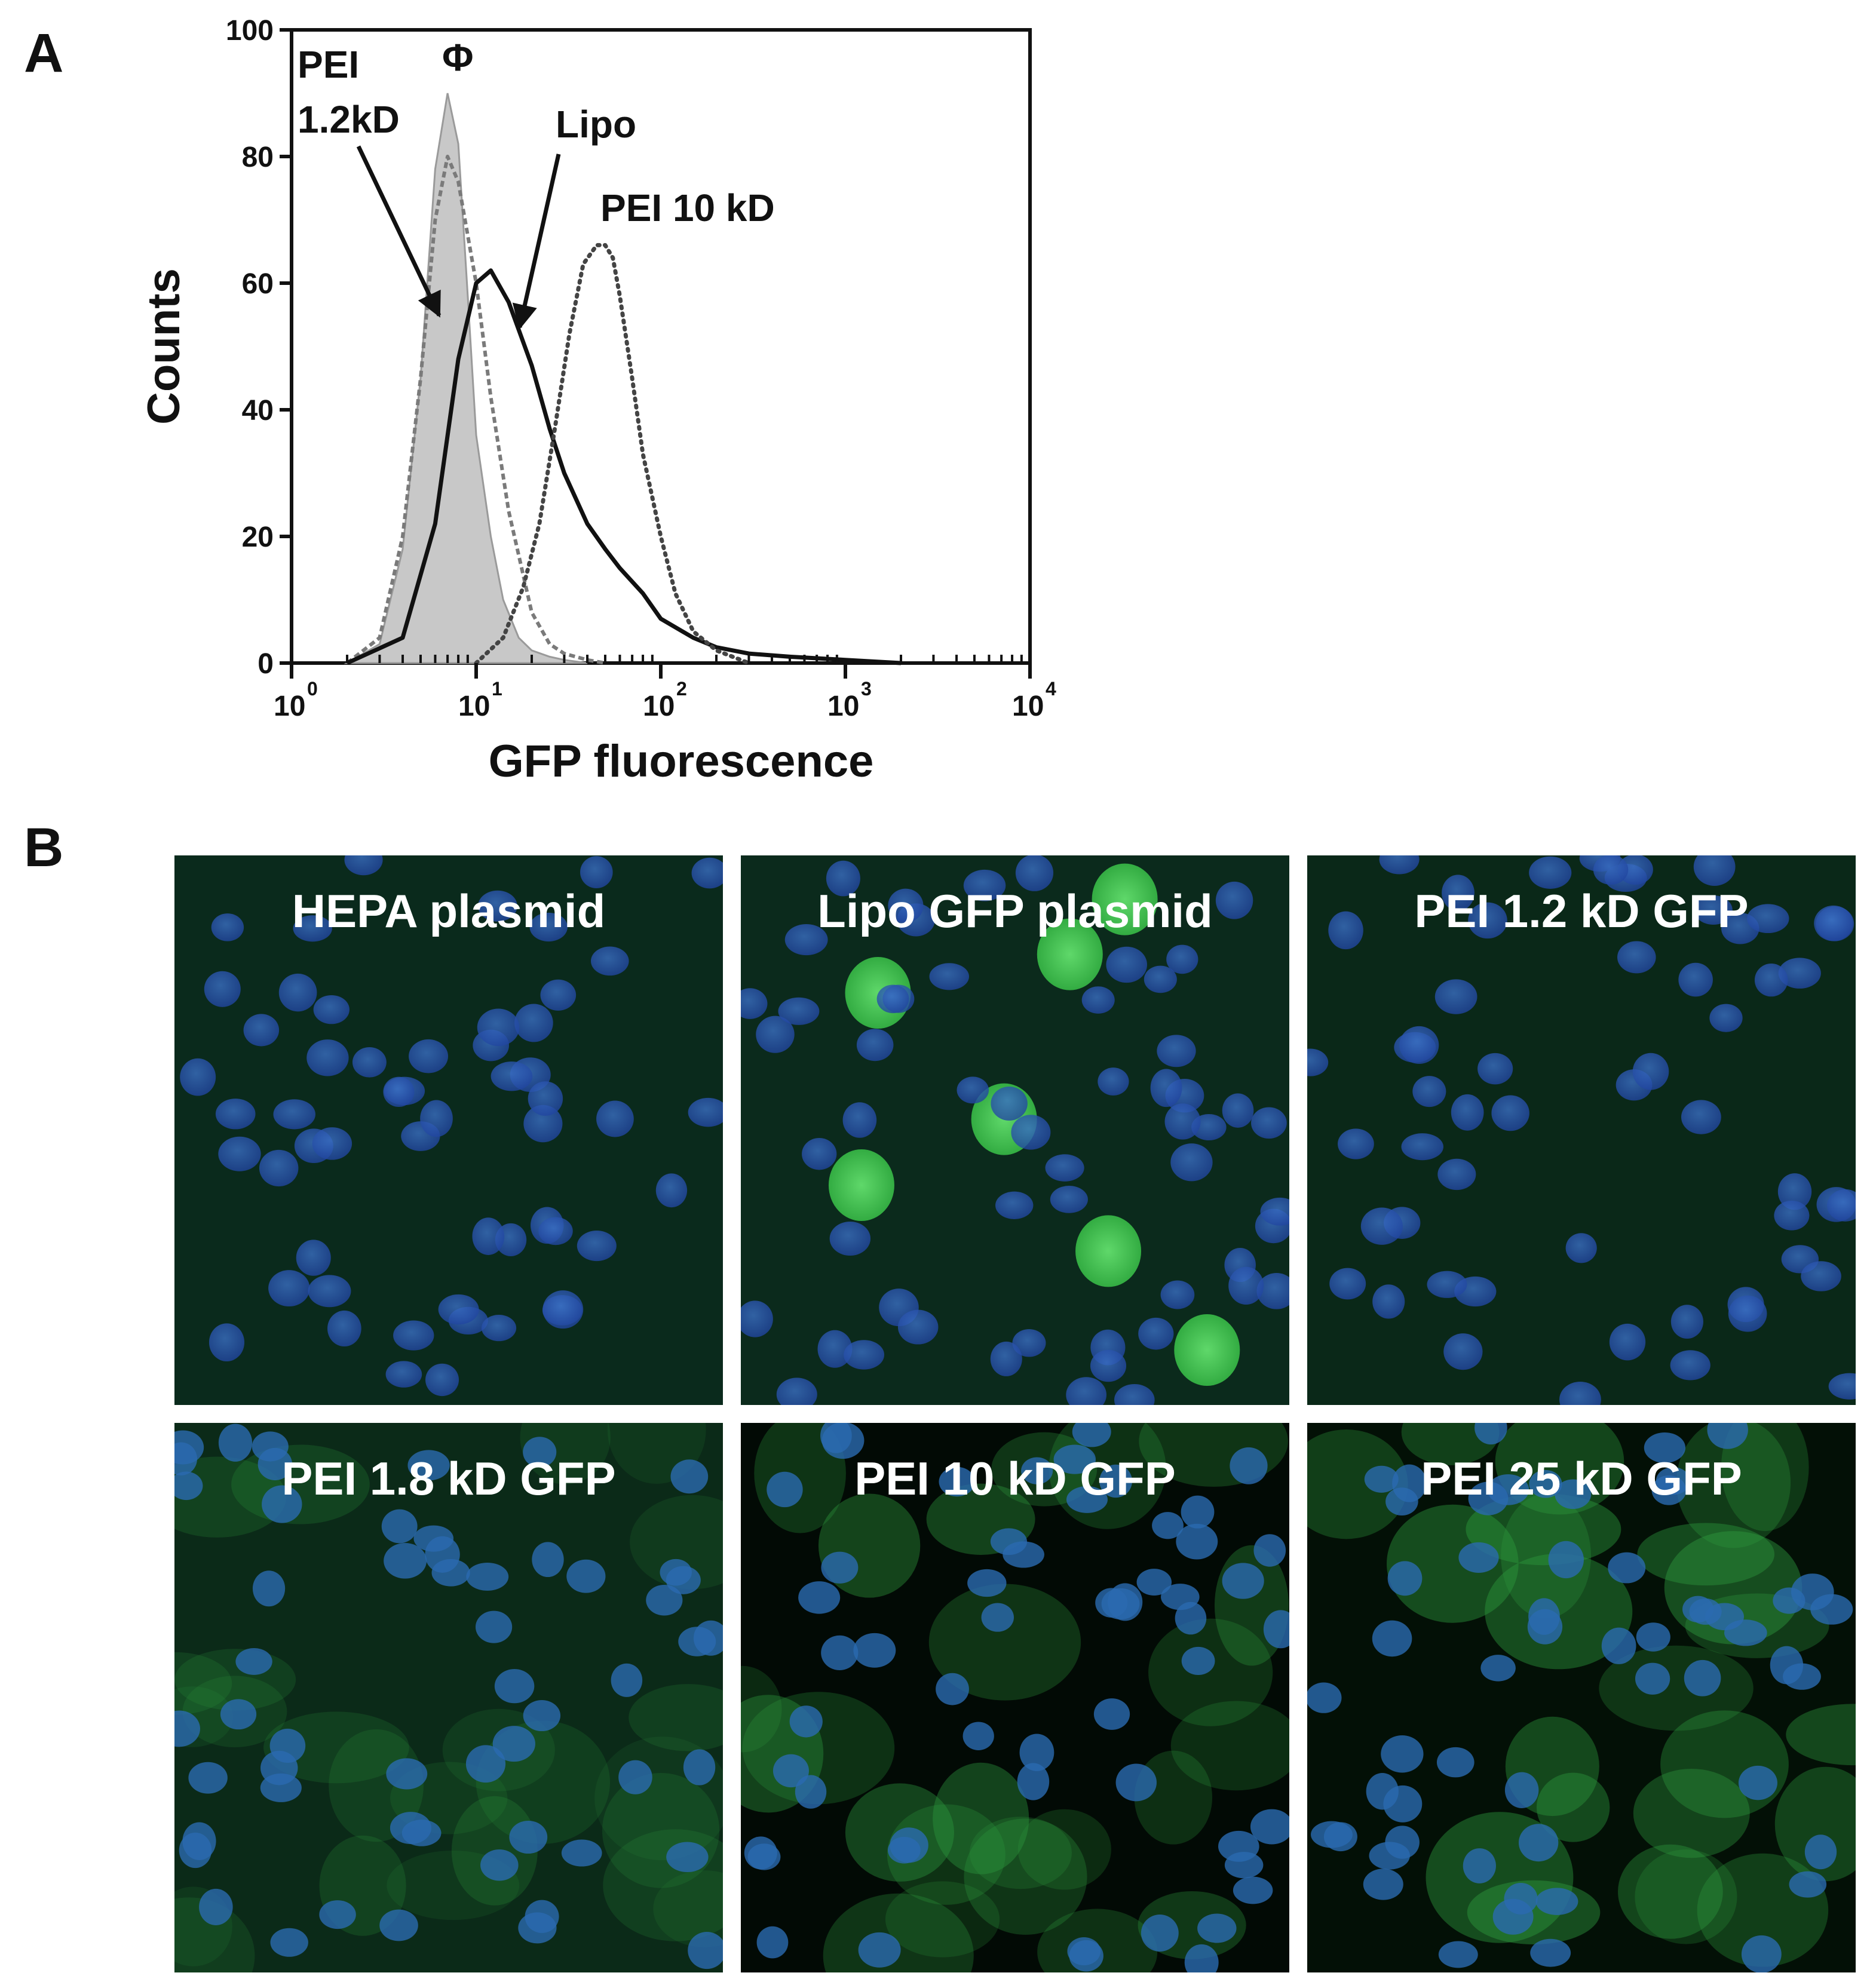 This screenshot has height=1988, width=1873. What do you see at coordinates (497, 689) in the screenshot?
I see `x-tick-exponent: 1` at bounding box center [497, 689].